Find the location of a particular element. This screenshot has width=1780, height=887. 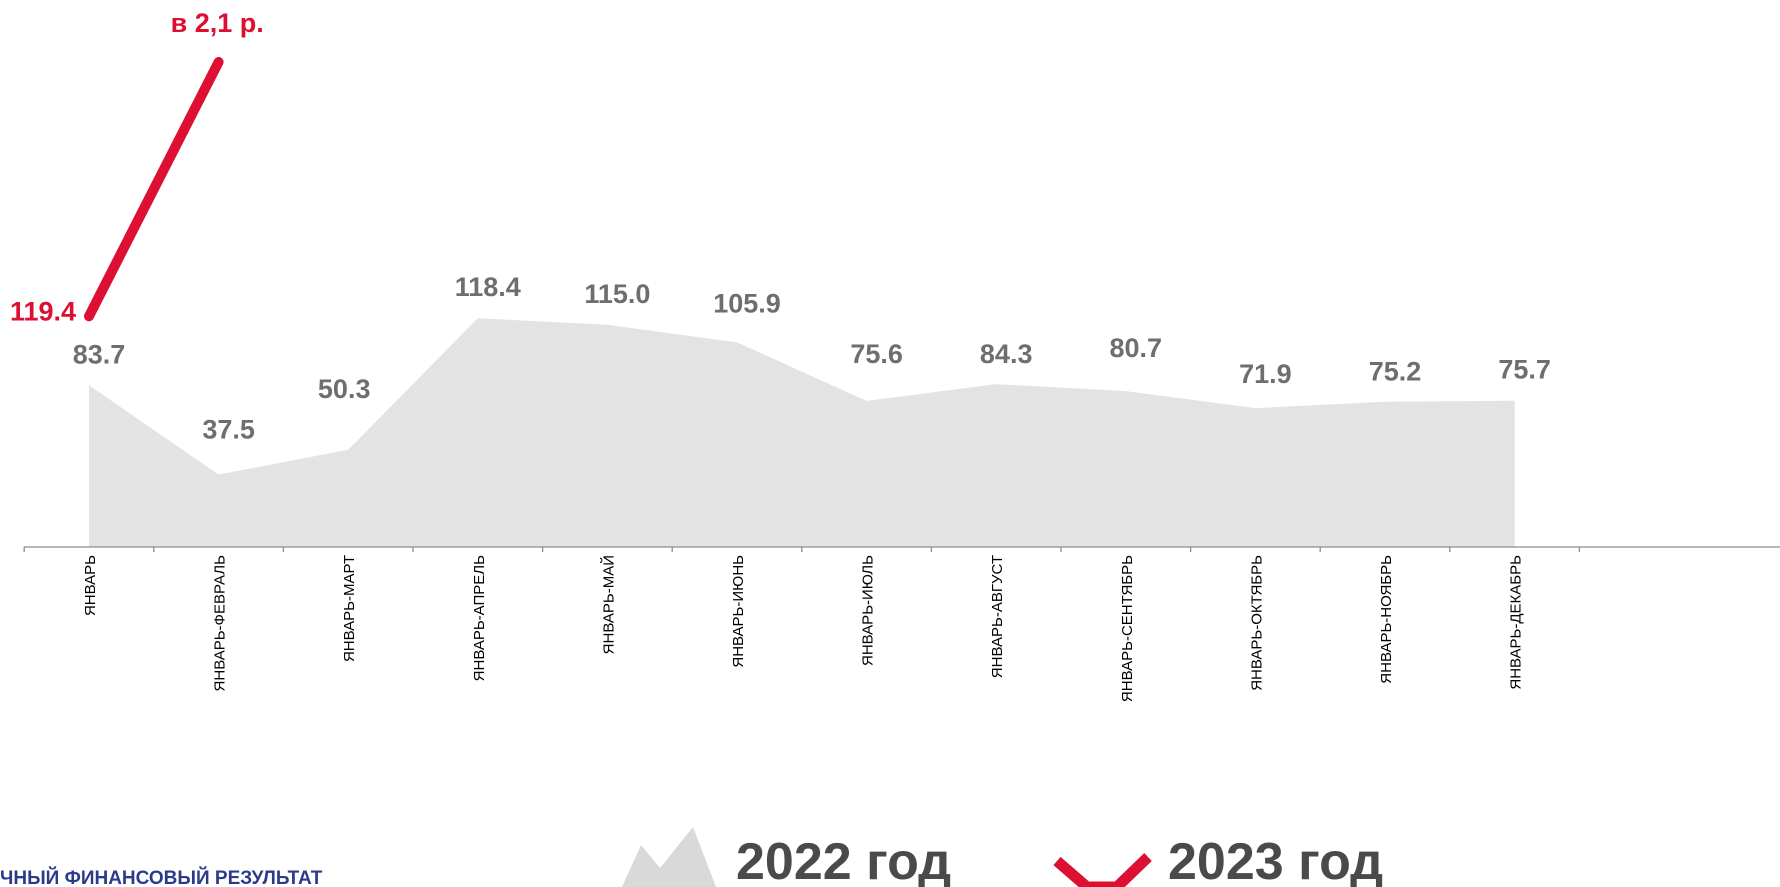

x-tick-label: ЯНВАРЬ-ИЮНЬ is located at coordinates (738, 611).